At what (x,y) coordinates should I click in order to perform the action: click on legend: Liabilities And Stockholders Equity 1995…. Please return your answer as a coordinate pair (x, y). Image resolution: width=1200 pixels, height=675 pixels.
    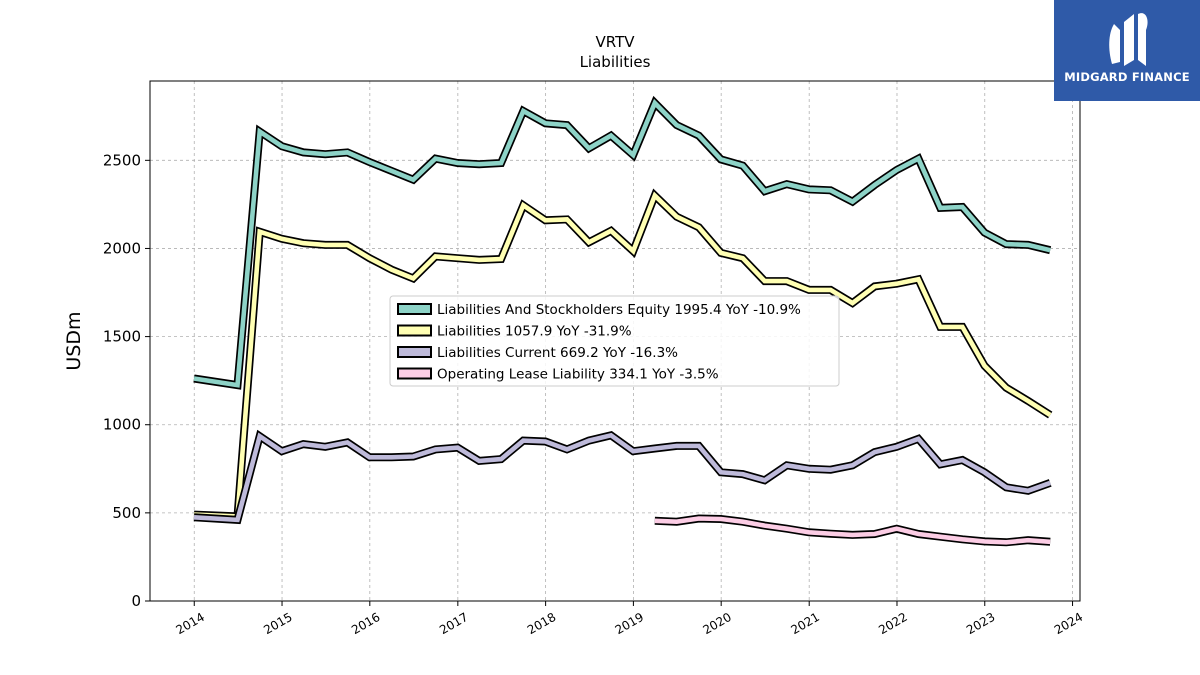
    Looking at the image, I should click on (614, 341).